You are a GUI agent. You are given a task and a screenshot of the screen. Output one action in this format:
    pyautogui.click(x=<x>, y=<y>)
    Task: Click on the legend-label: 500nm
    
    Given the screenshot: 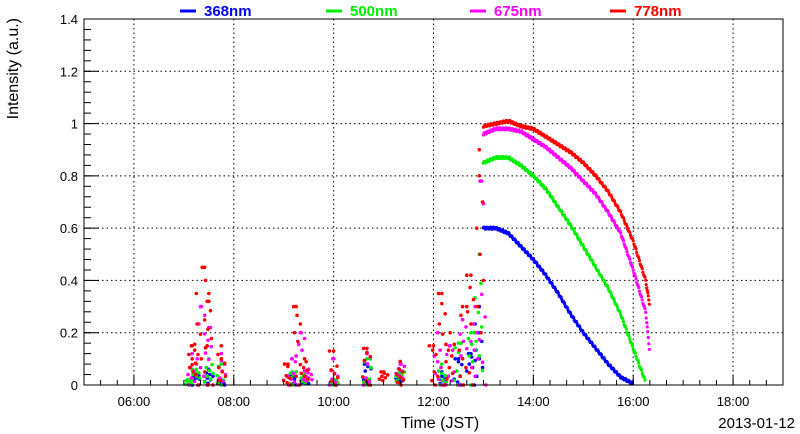 What is the action you would take?
    pyautogui.click(x=374, y=11)
    